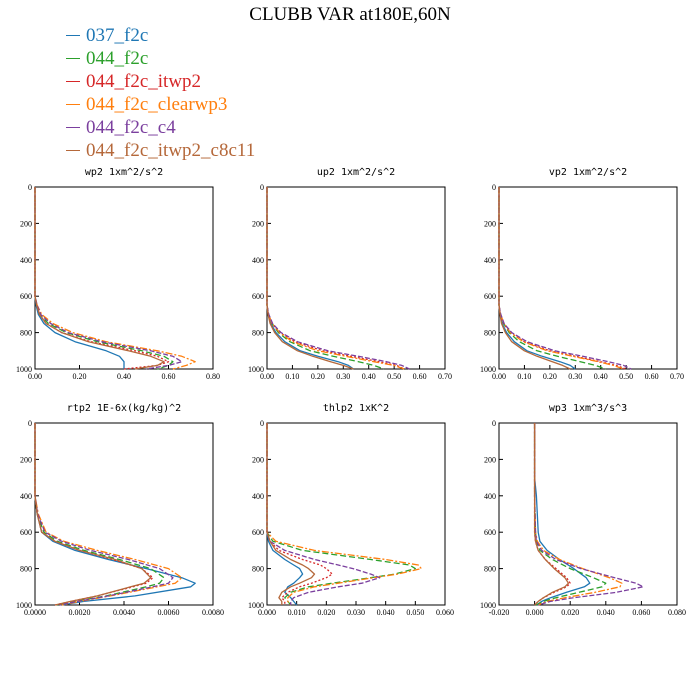  I want to click on x-tick-label: 0.020, so click(570, 612).